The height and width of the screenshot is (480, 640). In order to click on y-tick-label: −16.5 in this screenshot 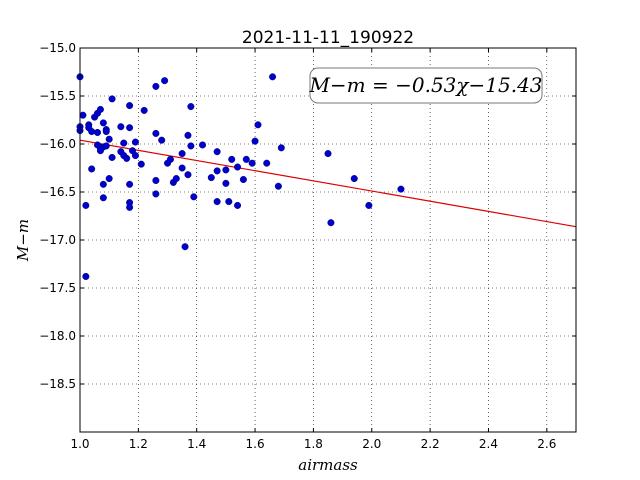, I will do `click(57, 192)`.